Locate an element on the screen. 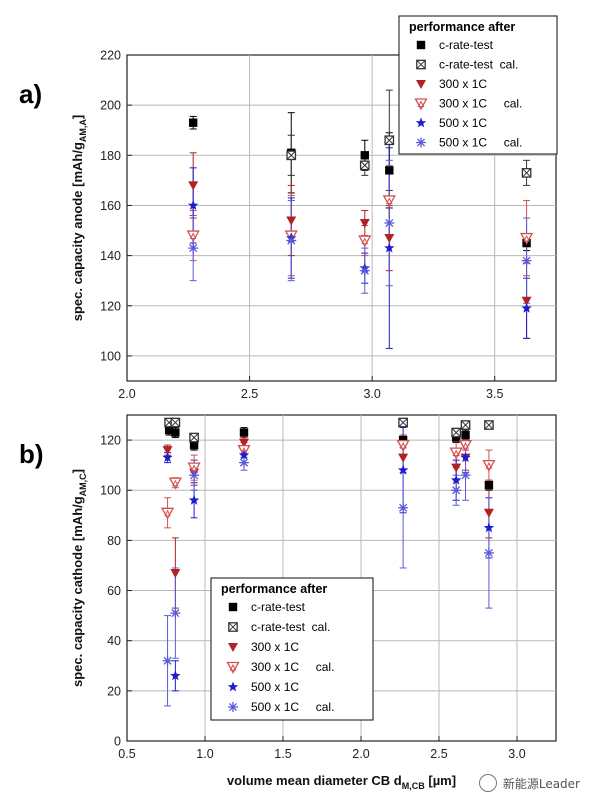 The height and width of the screenshot is (801, 594). y-tick-label: 220 is located at coordinates (110, 56).